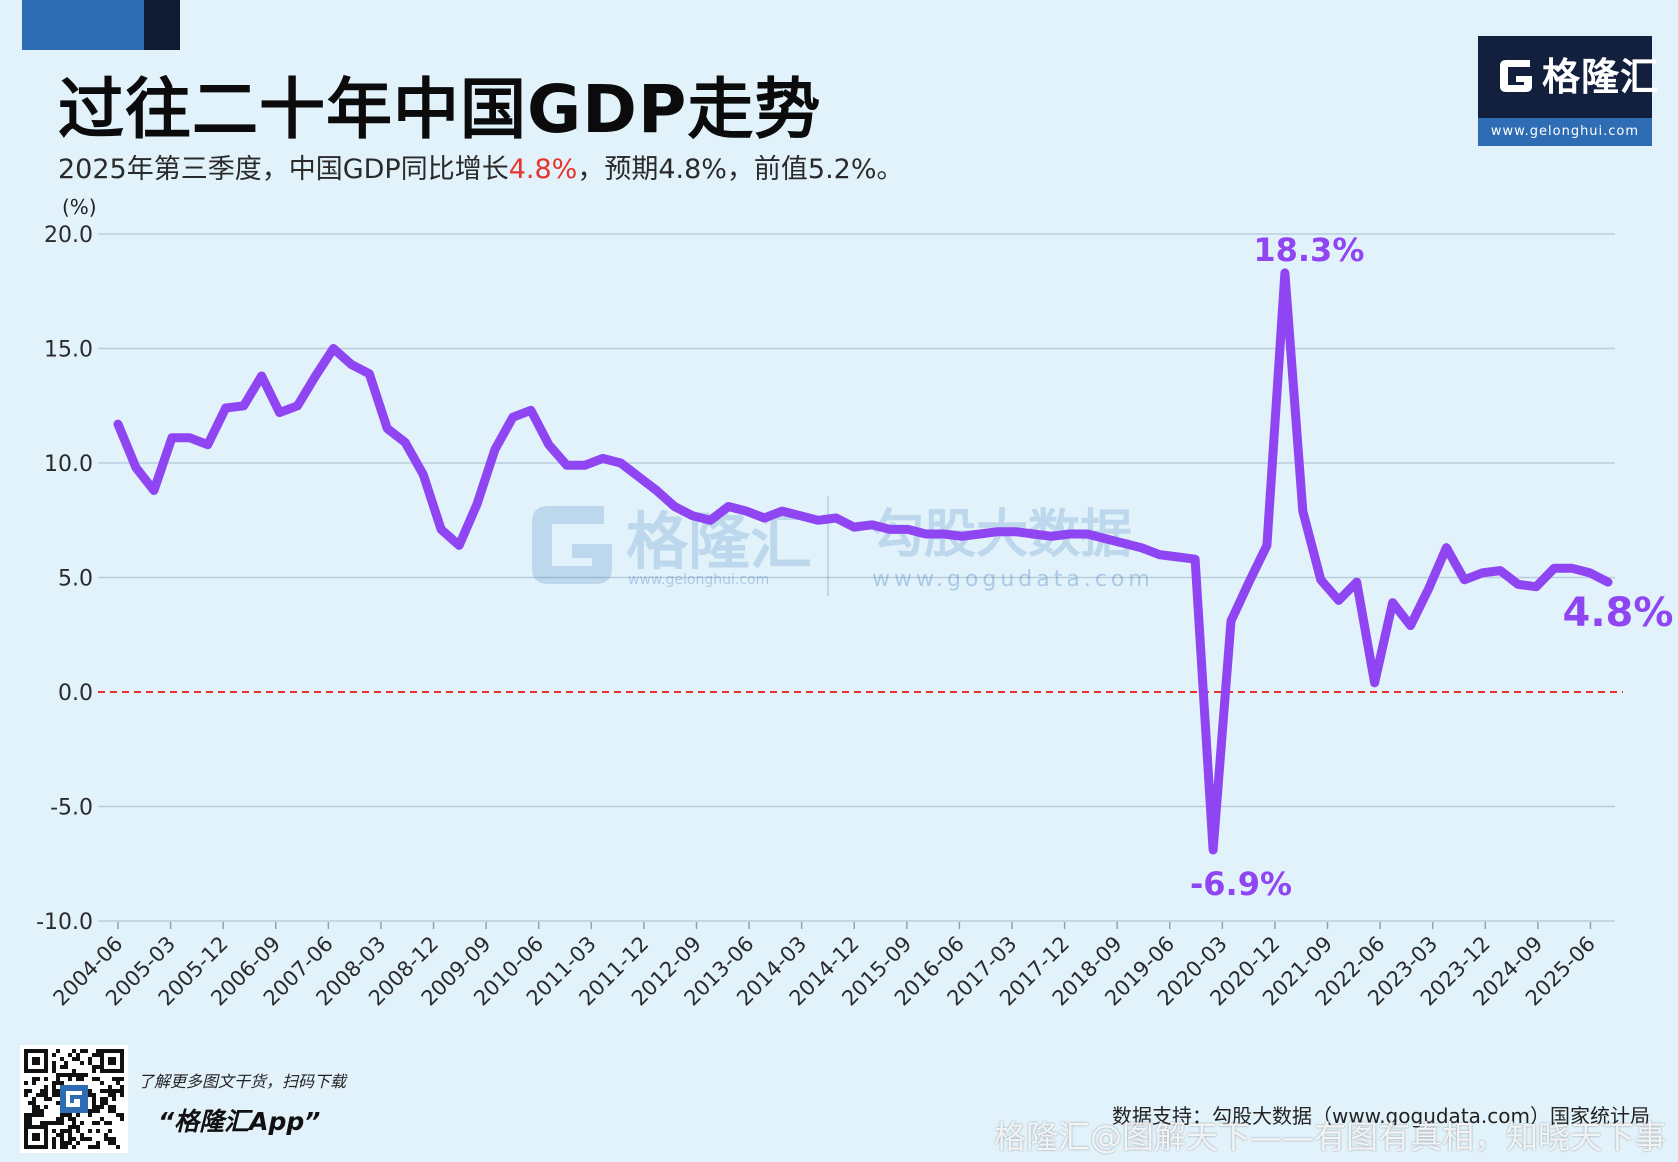 The width and height of the screenshot is (1678, 1162). Describe the element at coordinates (75, 693) in the screenshot. I see `y-tick-label: 0.0` at that location.